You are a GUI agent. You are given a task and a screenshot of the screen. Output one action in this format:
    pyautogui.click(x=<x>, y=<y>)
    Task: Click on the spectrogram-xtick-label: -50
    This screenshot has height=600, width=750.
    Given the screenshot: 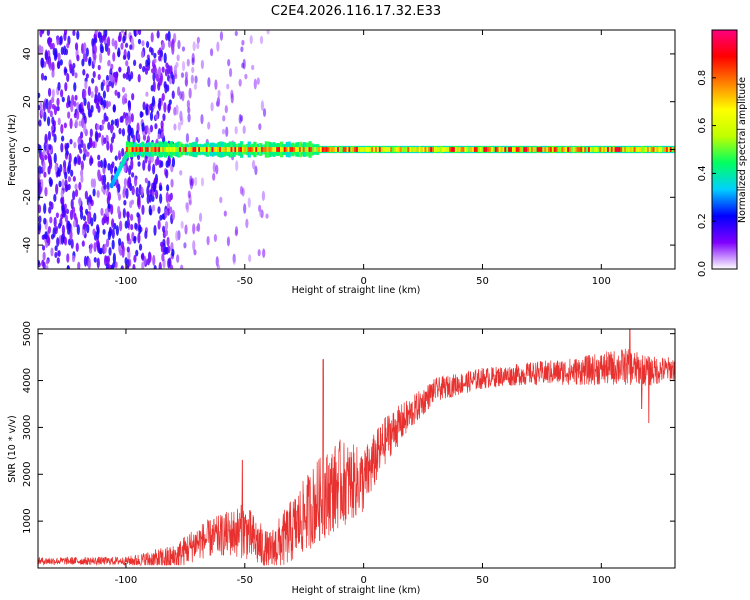 What is the action you would take?
    pyautogui.click(x=245, y=281)
    